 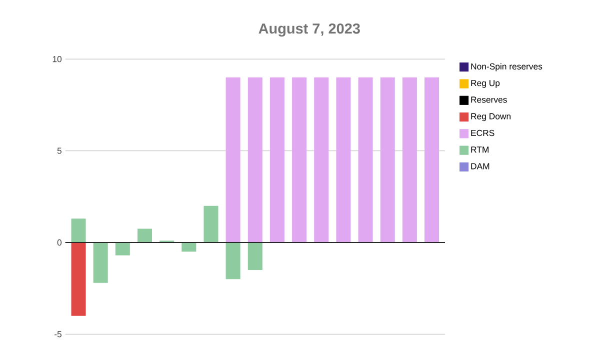 I want to click on legend-label: Reg Up, so click(x=485, y=84).